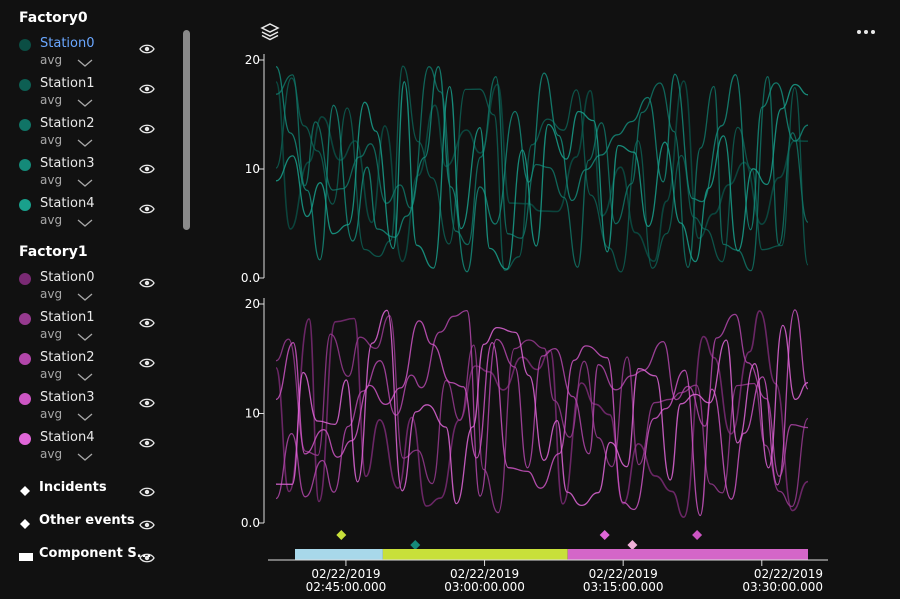 This screenshot has width=900, height=599. What do you see at coordinates (484, 587) in the screenshot?
I see `x-tick-time: 03:00:00.000` at bounding box center [484, 587].